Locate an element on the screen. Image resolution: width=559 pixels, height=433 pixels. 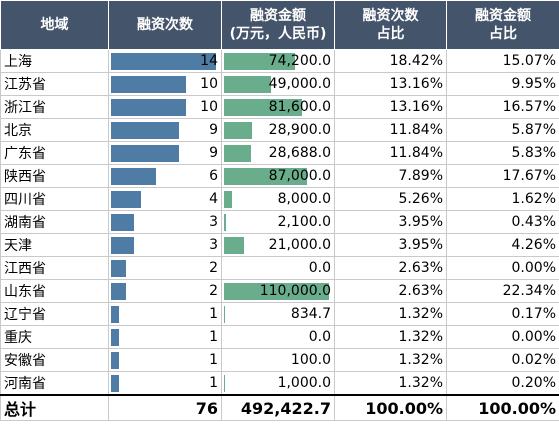
table-row: 安徽省 1 100.0 1.32% 0.02% is located at coordinates (279, 360).